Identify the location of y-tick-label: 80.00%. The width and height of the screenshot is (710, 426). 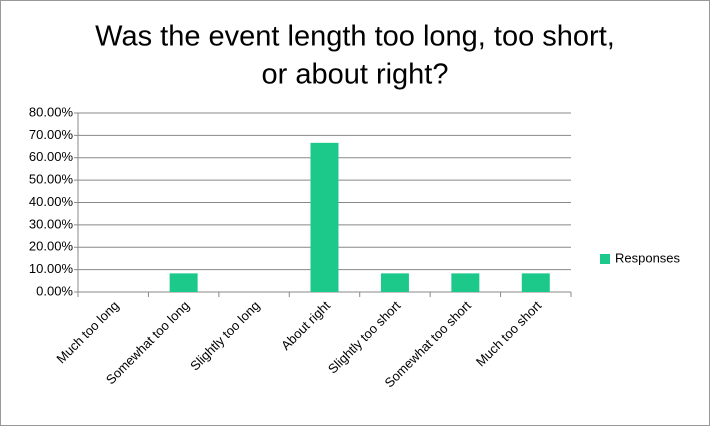
(51, 111).